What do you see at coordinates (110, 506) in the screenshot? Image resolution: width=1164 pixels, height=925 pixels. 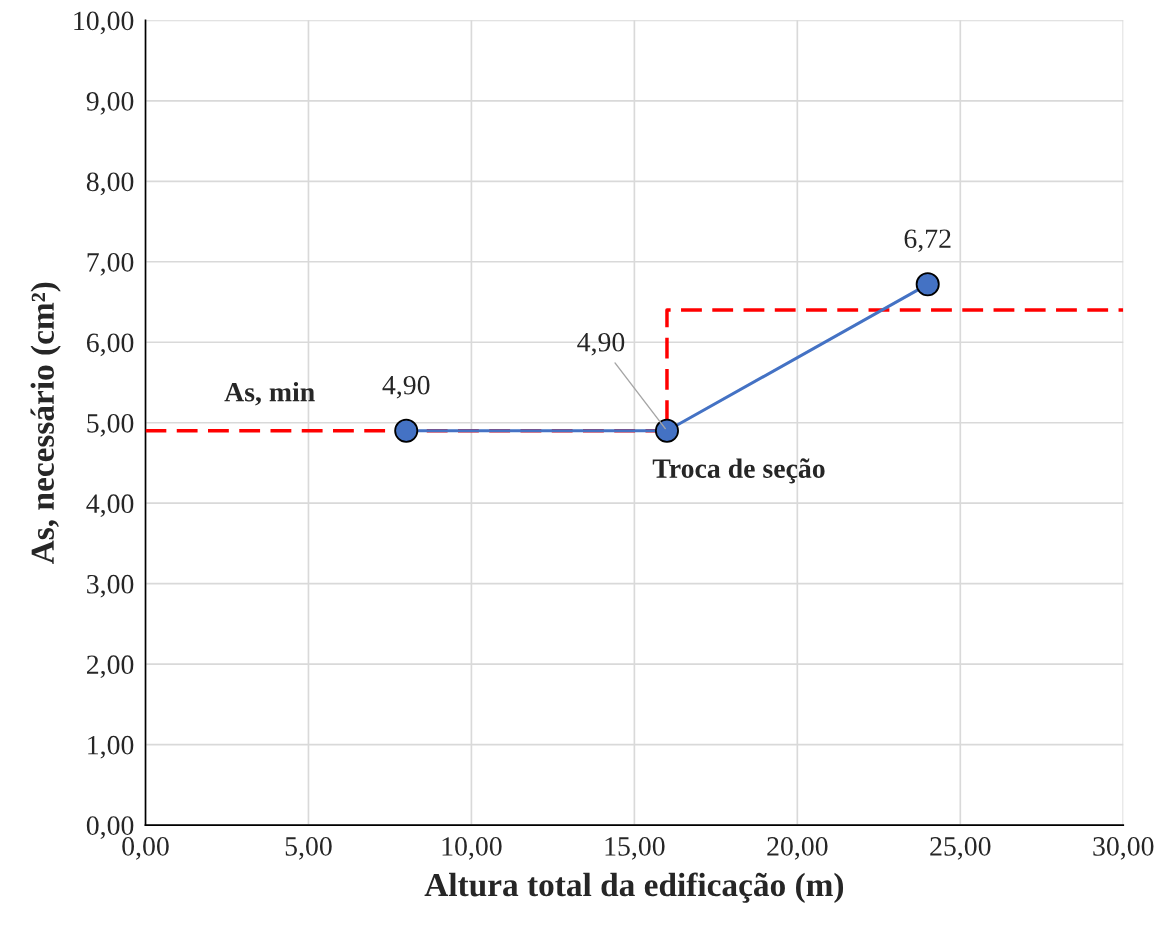 I see `y-tick-label: 4,00` at bounding box center [110, 506].